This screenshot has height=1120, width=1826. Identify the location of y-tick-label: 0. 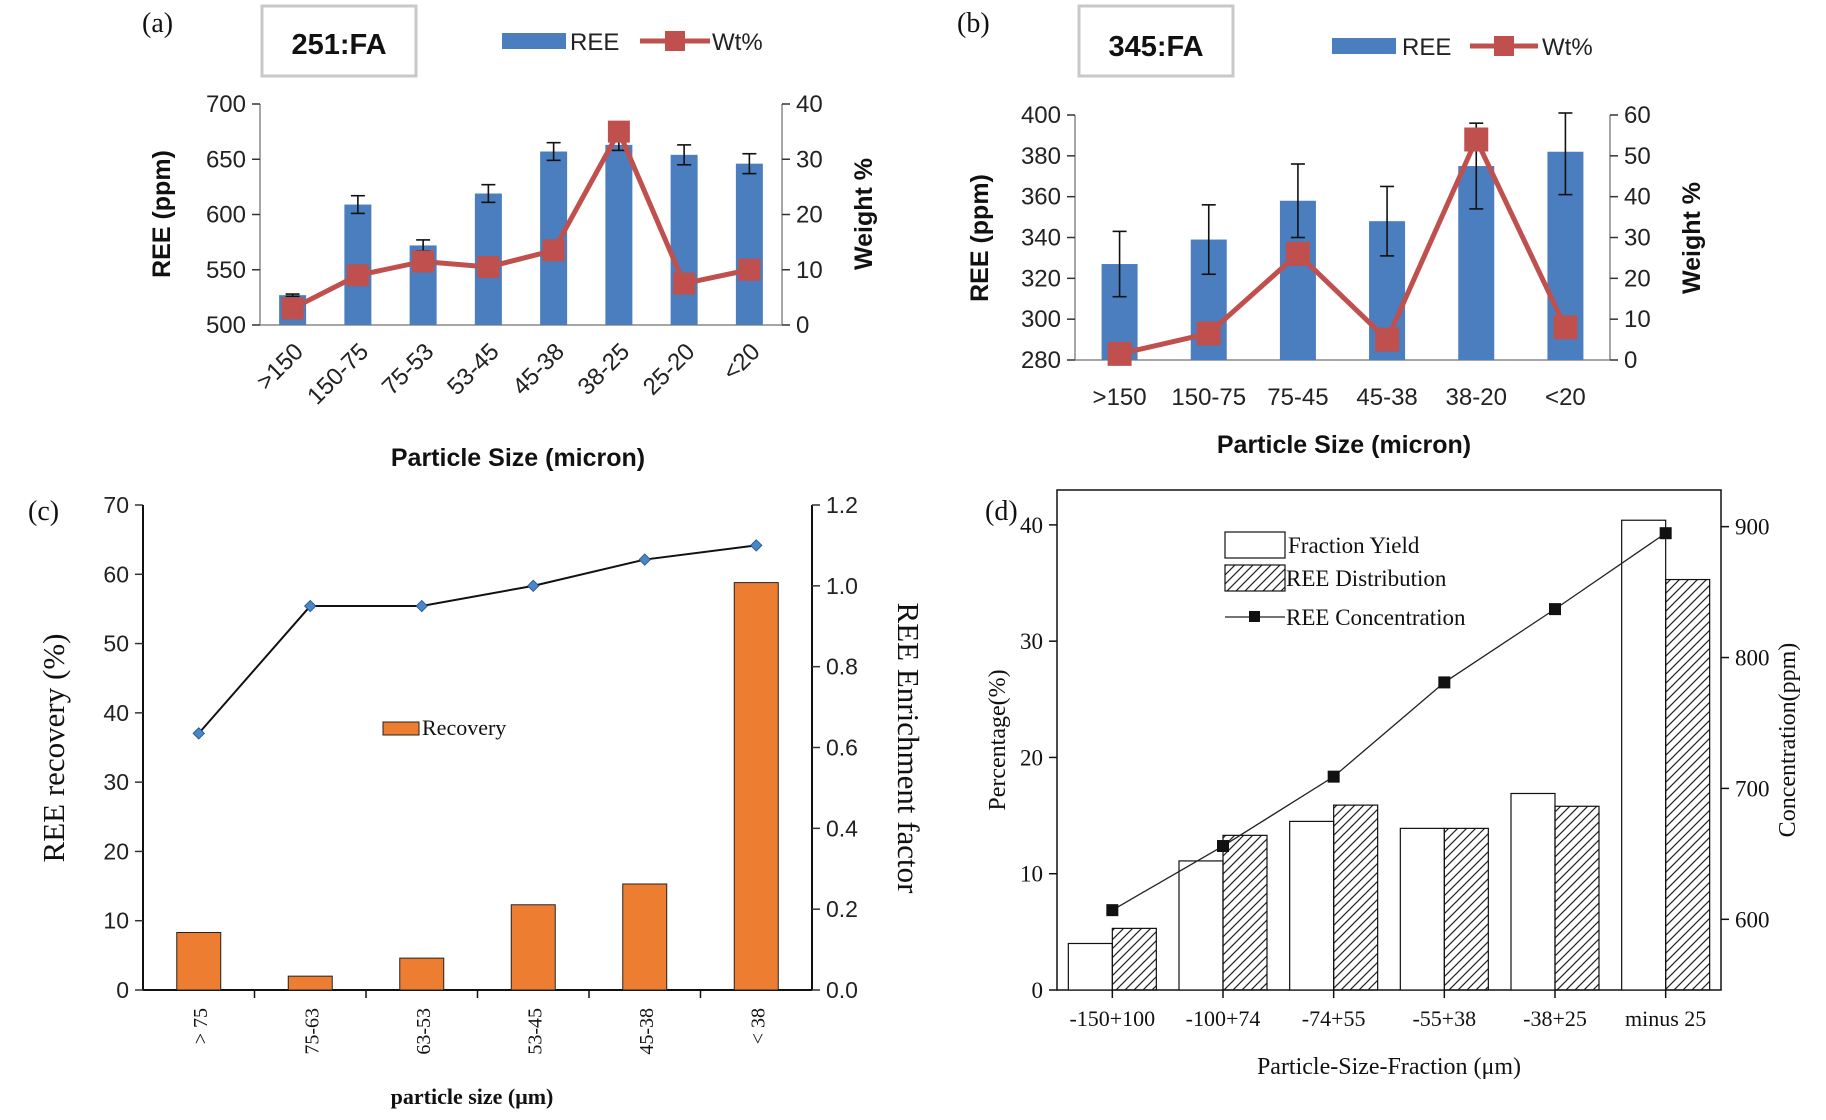
(1038, 990).